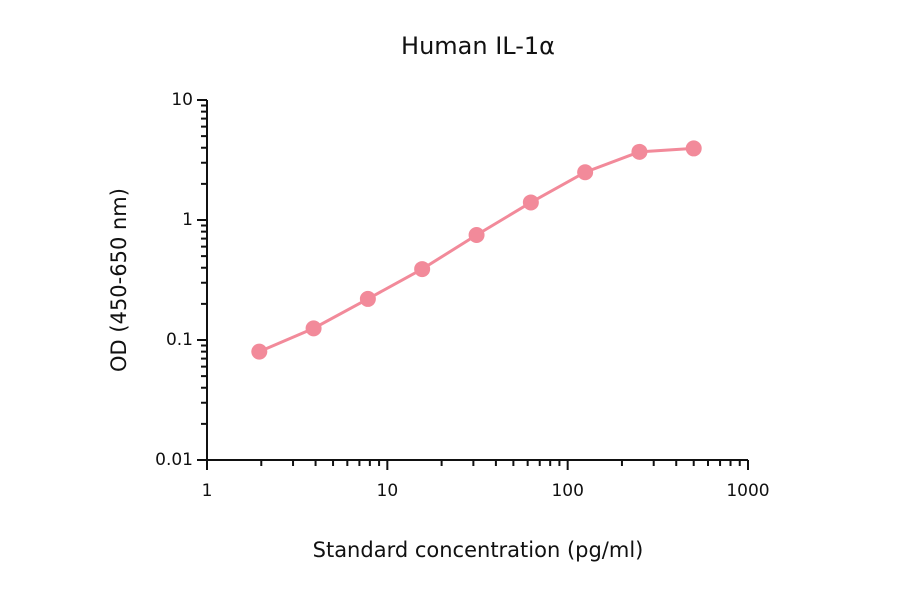  I want to click on x-tick-label: 1, so click(207, 491).